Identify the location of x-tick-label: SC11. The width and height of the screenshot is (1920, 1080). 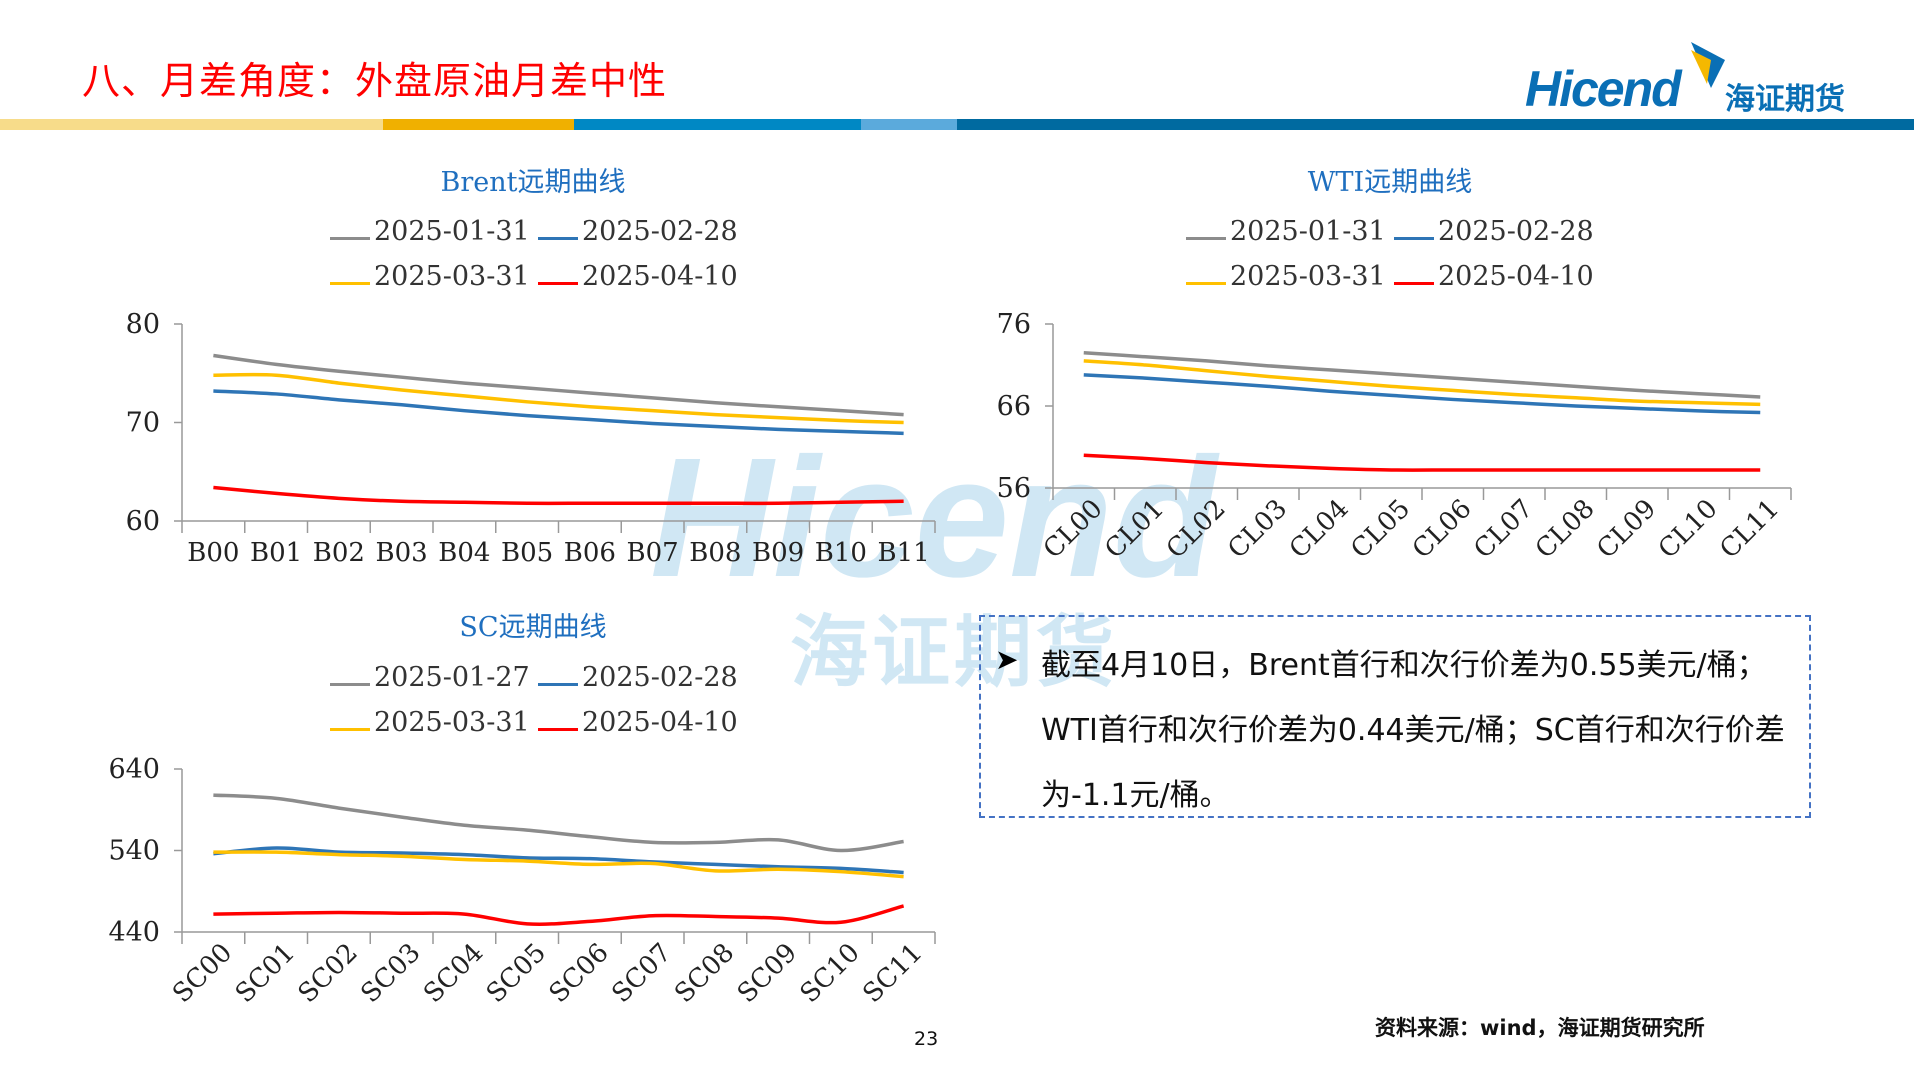
(892, 973).